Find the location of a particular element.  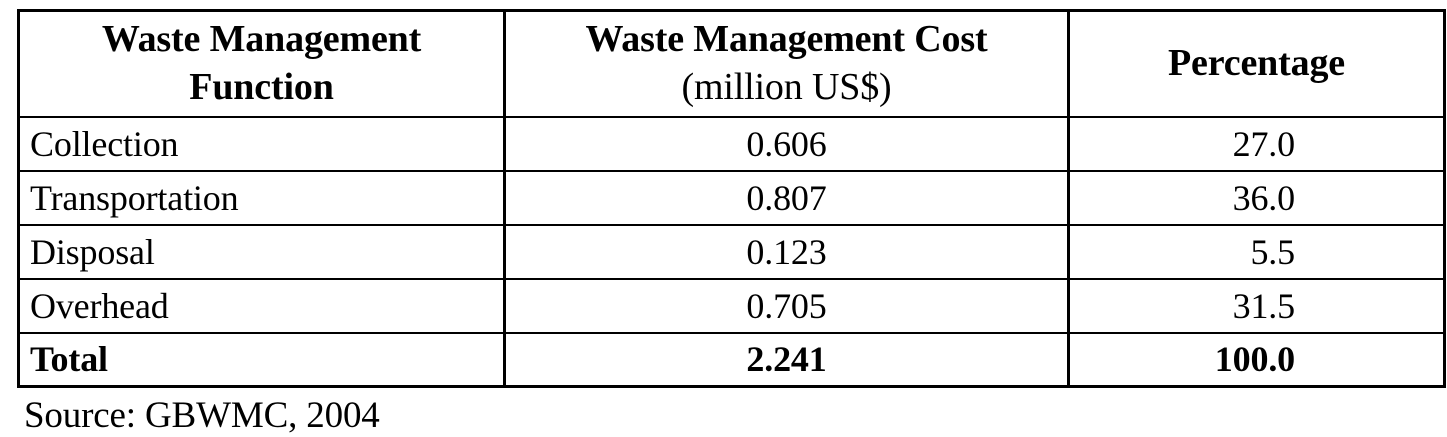

cell-cost: 0.807 is located at coordinates (786, 197).